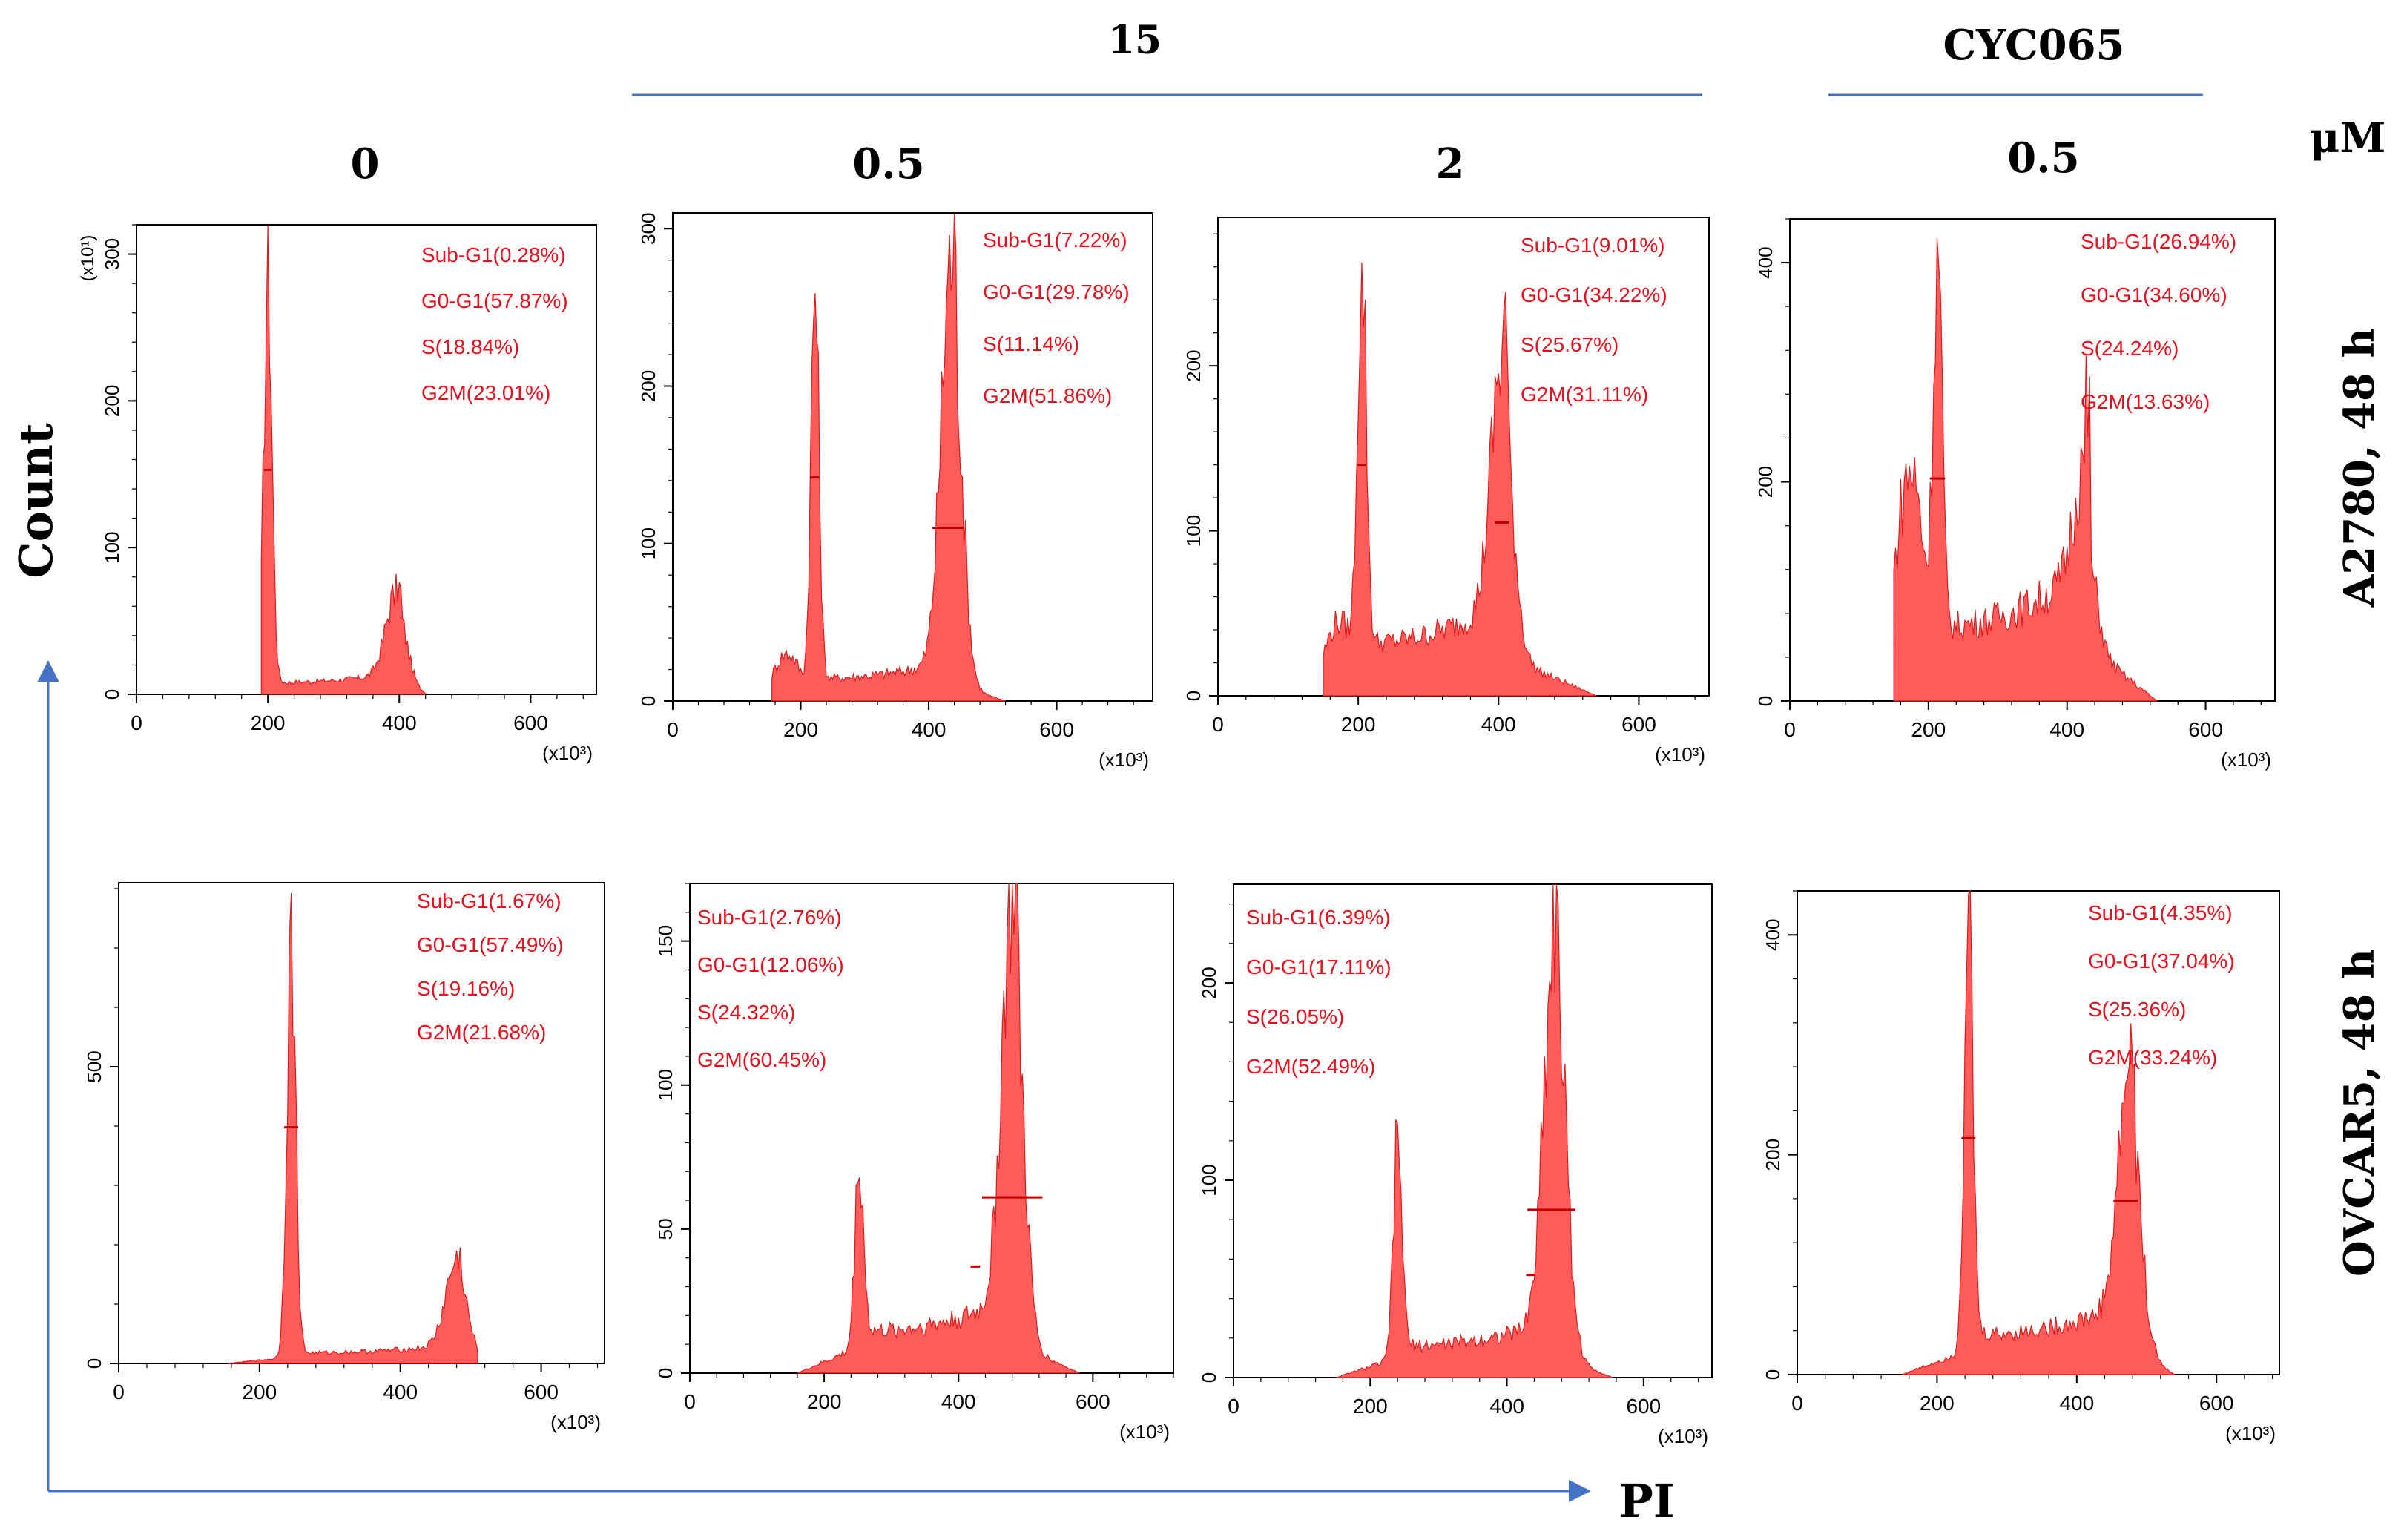  I want to click on group-b-label: CYC065, so click(2033, 45).